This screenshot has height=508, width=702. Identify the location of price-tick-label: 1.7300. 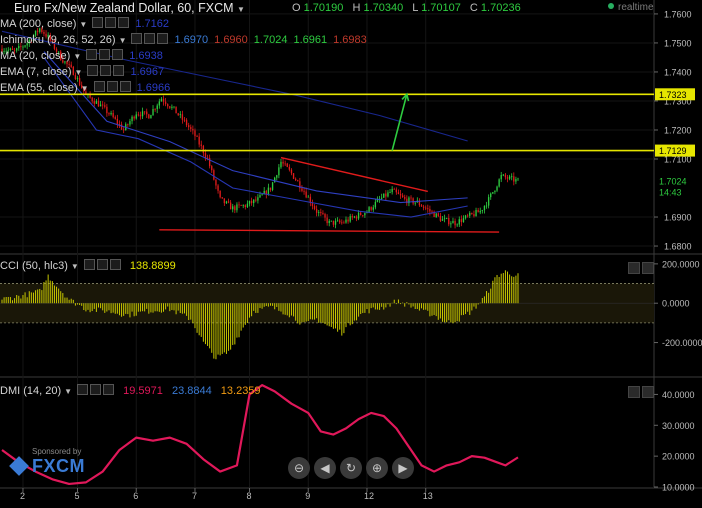
(678, 101).